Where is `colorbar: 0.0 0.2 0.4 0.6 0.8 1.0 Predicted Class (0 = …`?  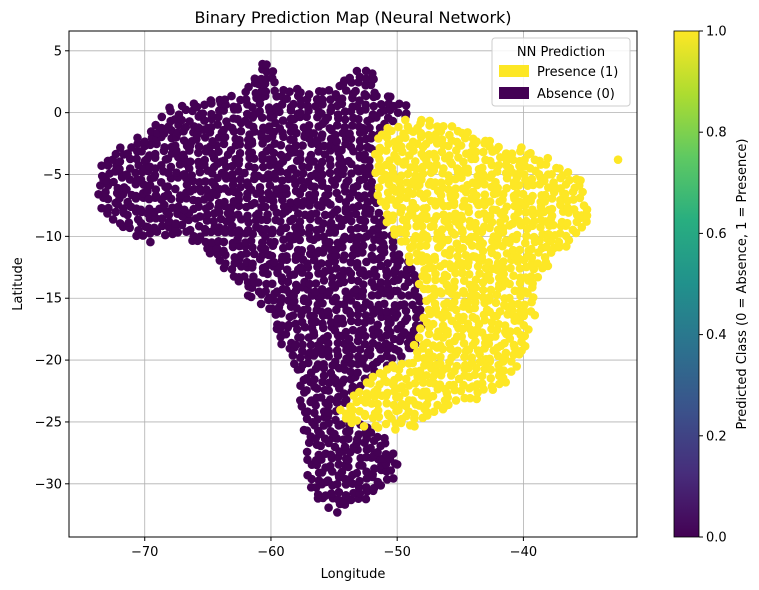 colorbar: 0.0 0.2 0.4 0.6 0.8 1.0 Predicted Class (0 = … is located at coordinates (711, 285).